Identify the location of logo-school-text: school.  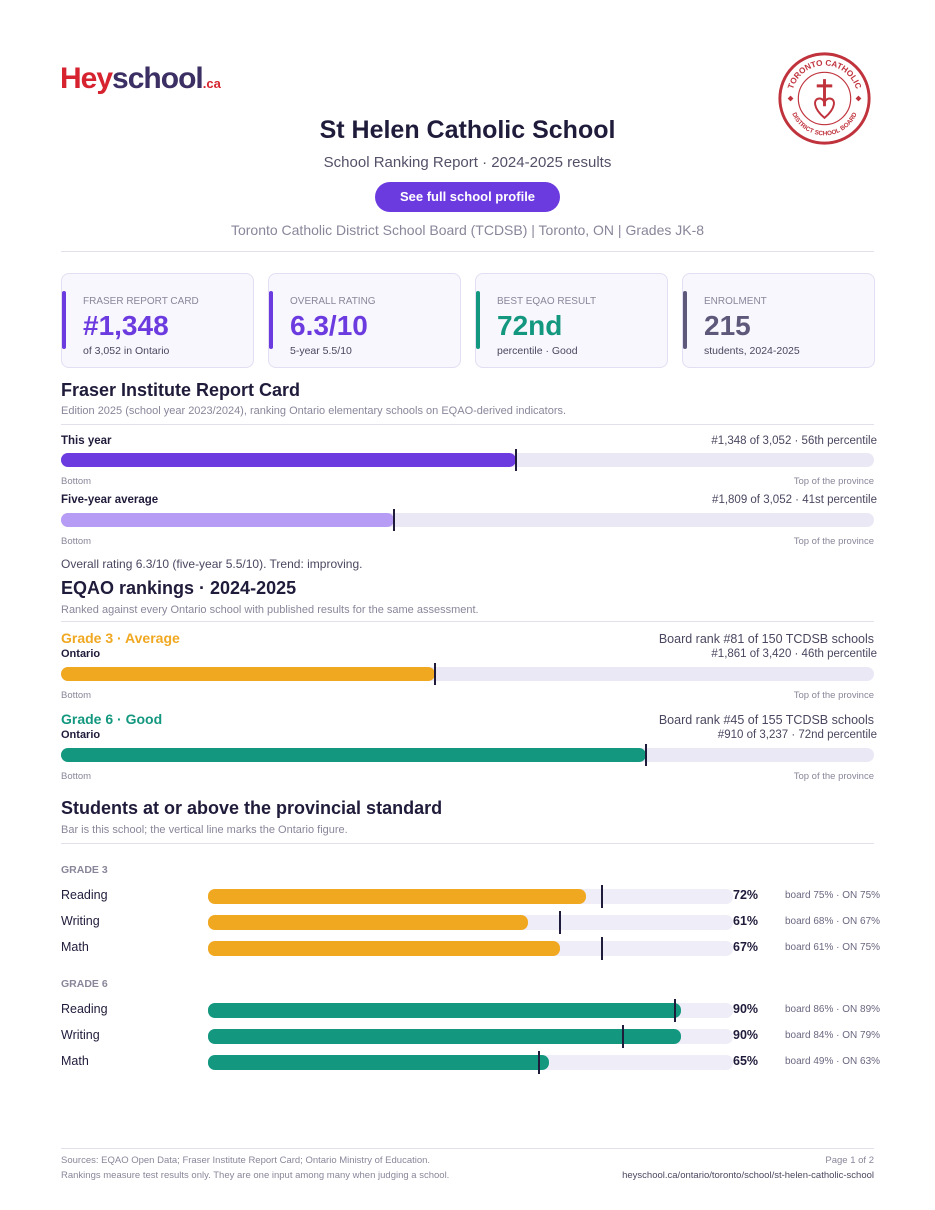
(158, 78).